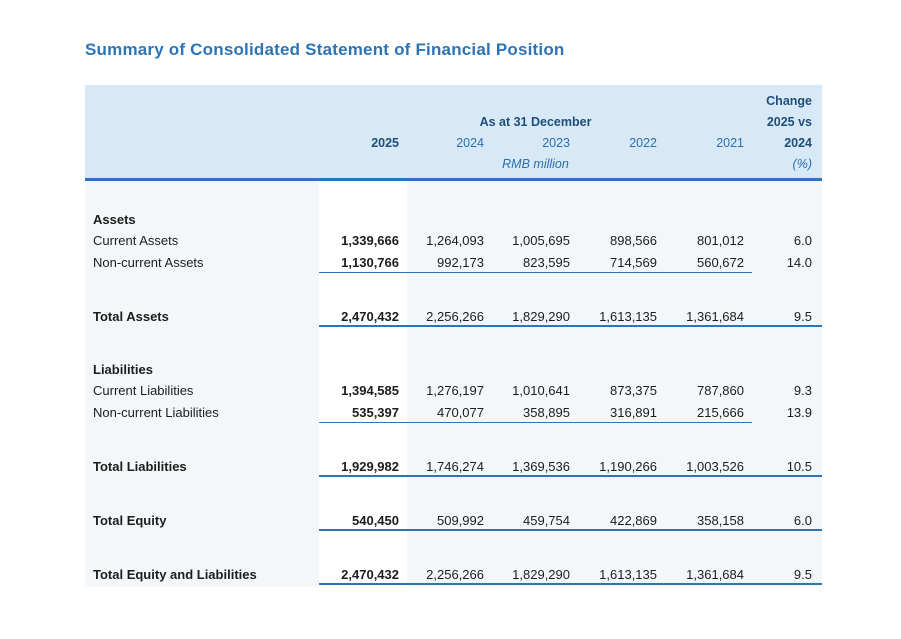 The height and width of the screenshot is (639, 901). What do you see at coordinates (799, 466) in the screenshot?
I see `change-cell: 10.5` at bounding box center [799, 466].